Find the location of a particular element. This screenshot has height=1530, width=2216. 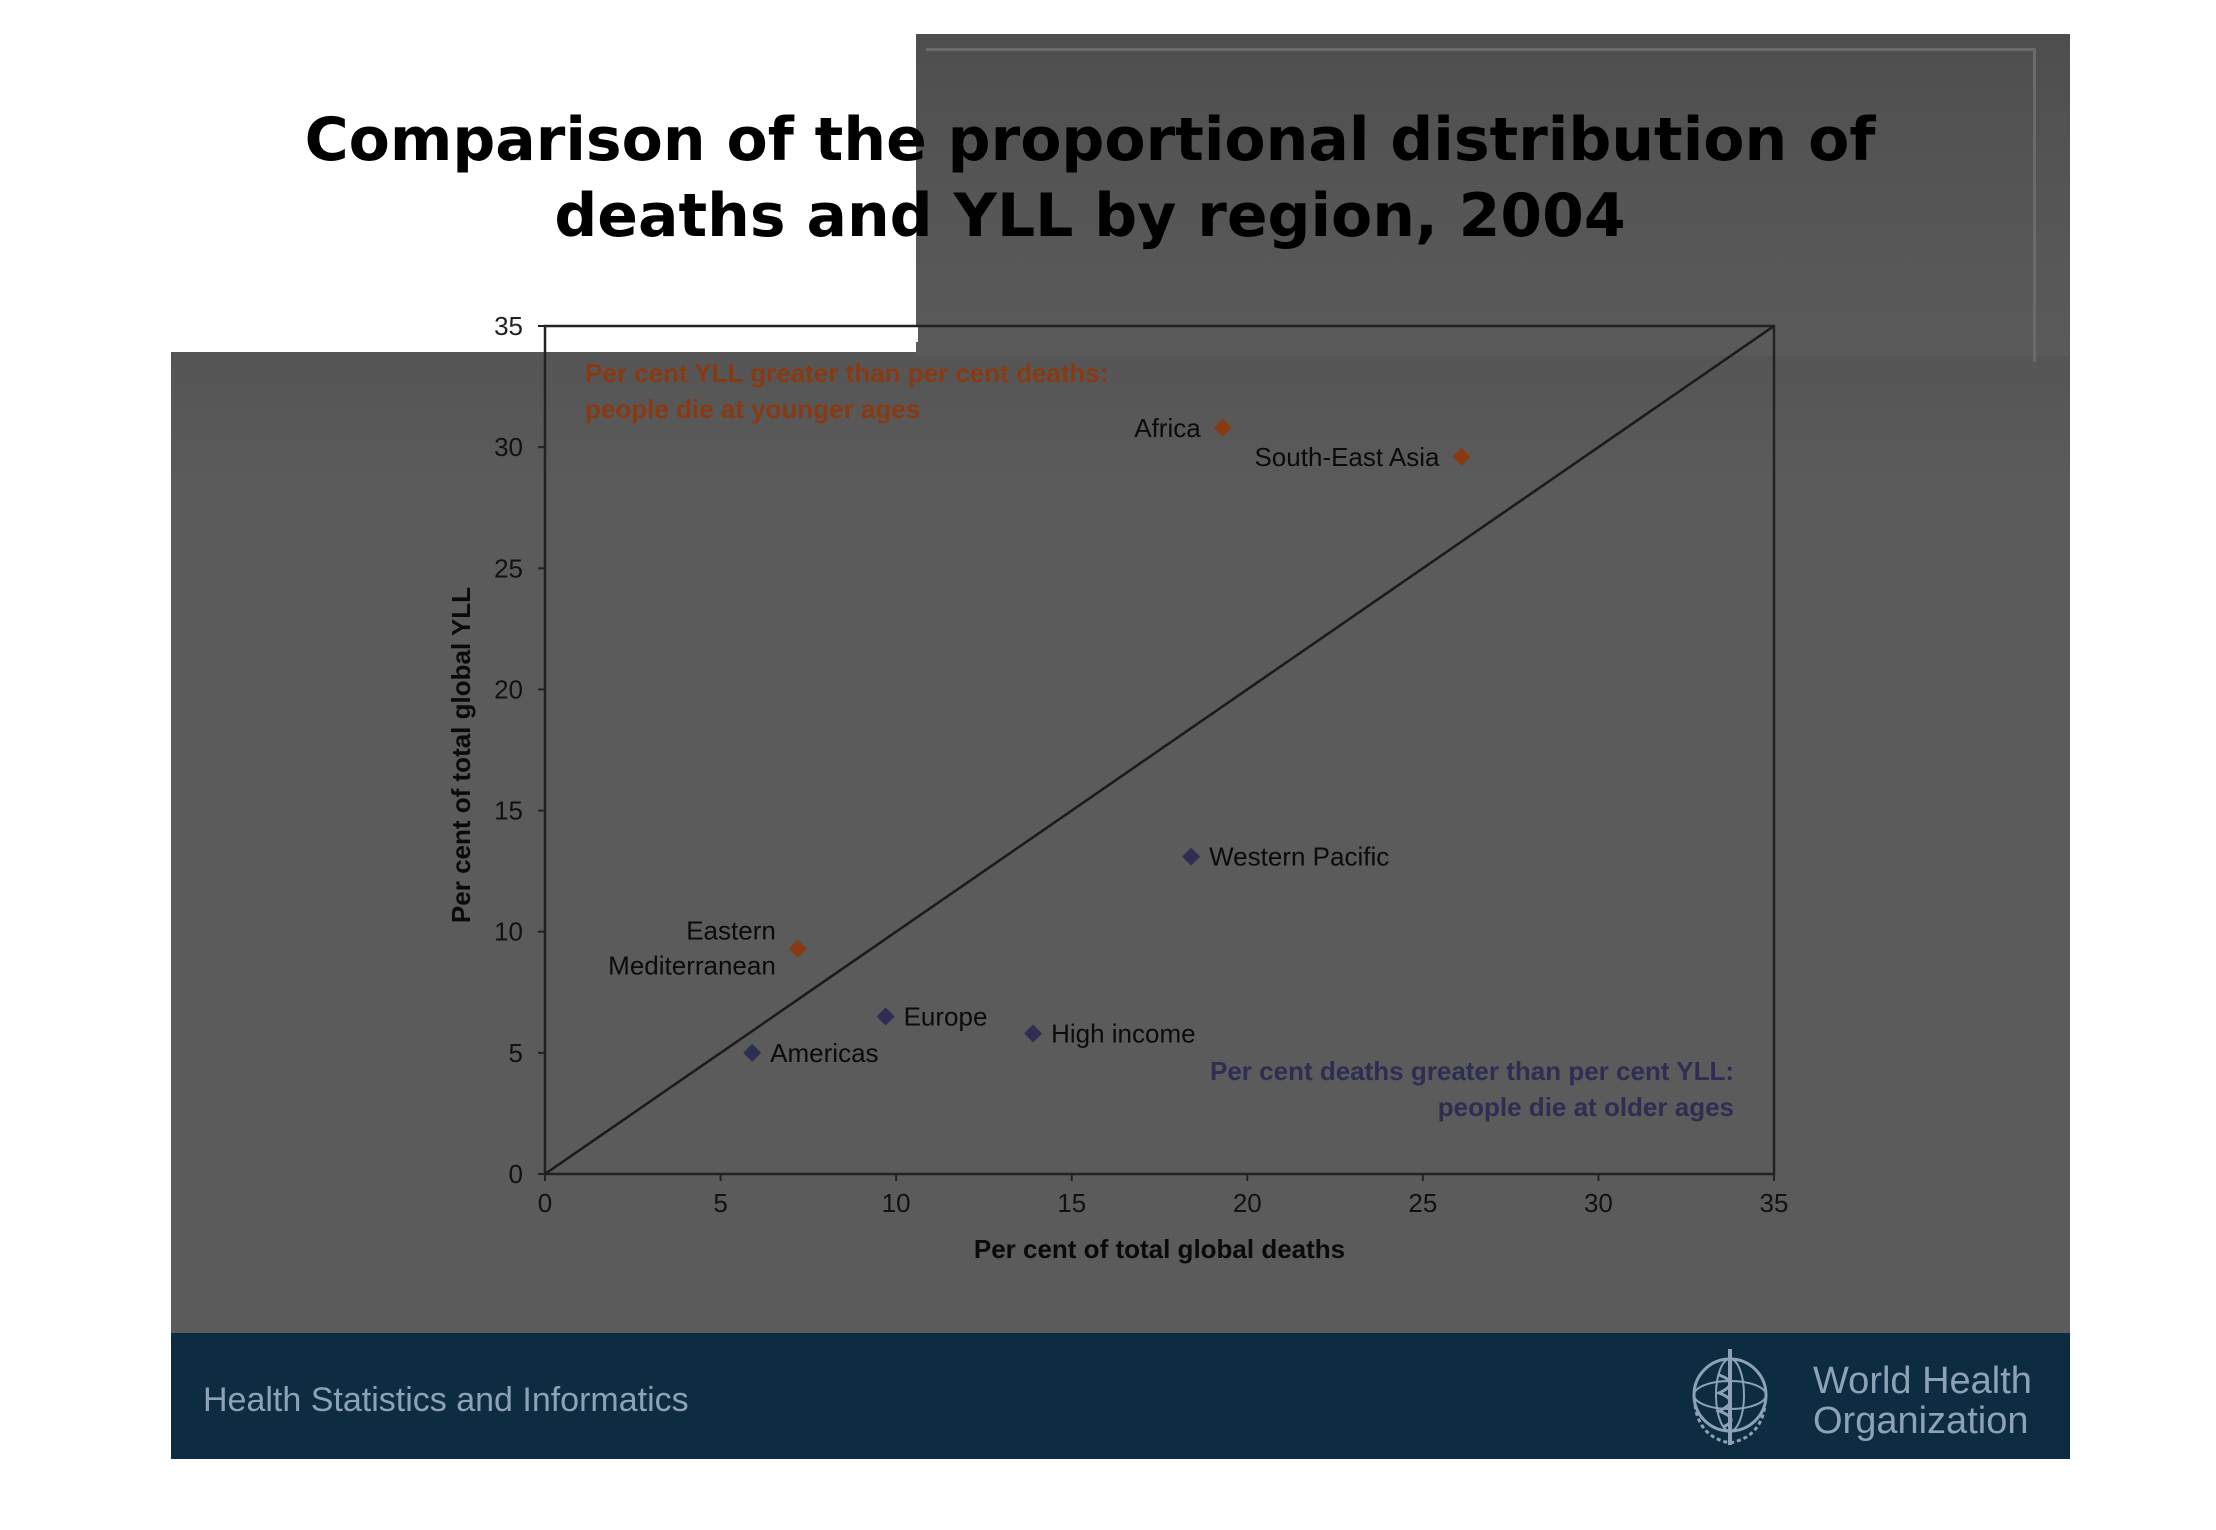

who-org-name: World Health Organization is located at coordinates (1922, 1401).